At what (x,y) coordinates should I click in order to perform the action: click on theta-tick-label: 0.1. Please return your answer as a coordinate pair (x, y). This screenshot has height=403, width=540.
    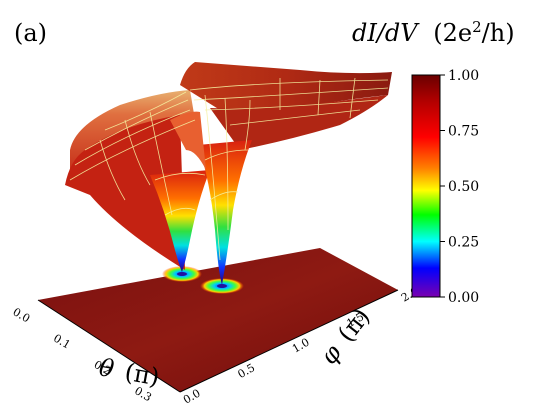
    Looking at the image, I should click on (62, 342).